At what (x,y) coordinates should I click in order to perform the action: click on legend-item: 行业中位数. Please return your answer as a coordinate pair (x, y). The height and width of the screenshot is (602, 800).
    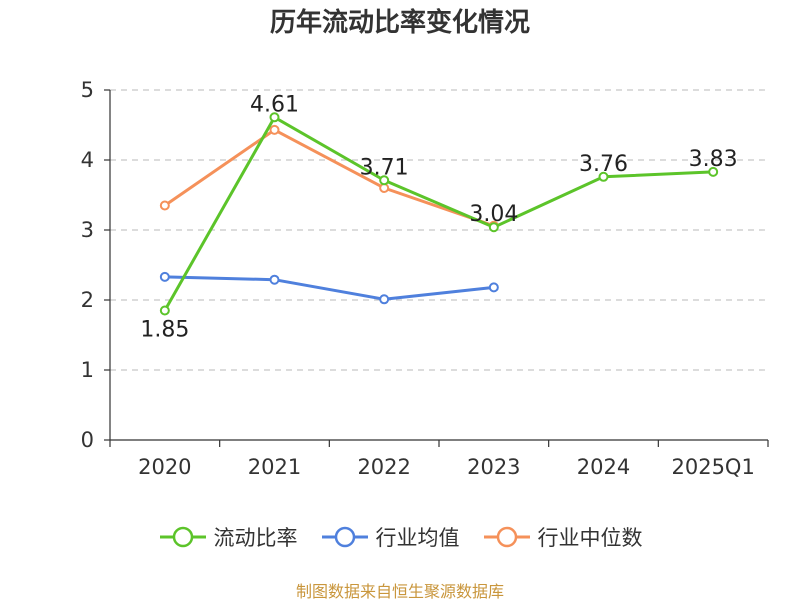
    Looking at the image, I should click on (562, 537).